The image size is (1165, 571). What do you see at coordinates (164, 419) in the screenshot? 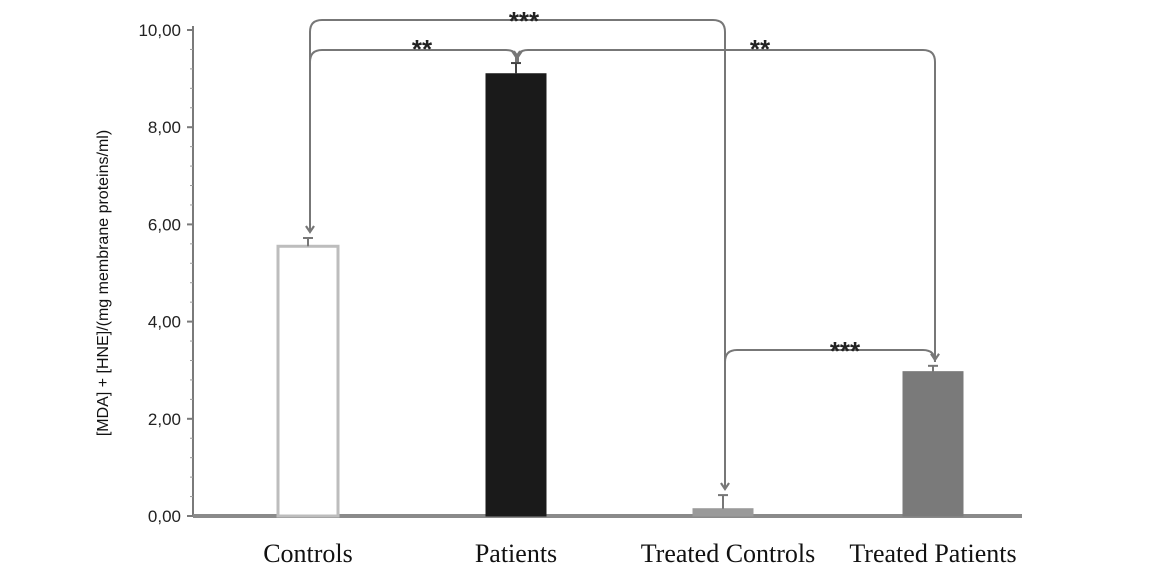
I see `y-tick-label: 2,00` at bounding box center [164, 419].